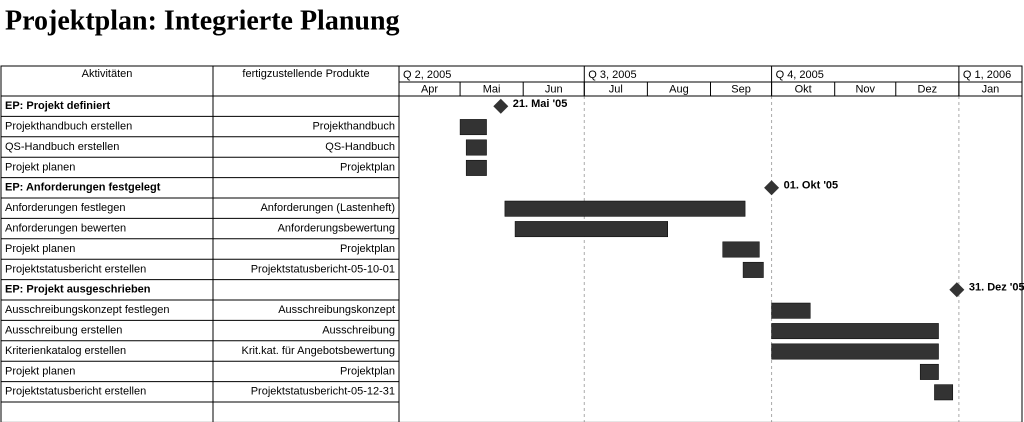 Image resolution: width=1024 pixels, height=422 pixels. What do you see at coordinates (612, 75) in the screenshot?
I see `quarter-label: Q 3, 2005` at bounding box center [612, 75].